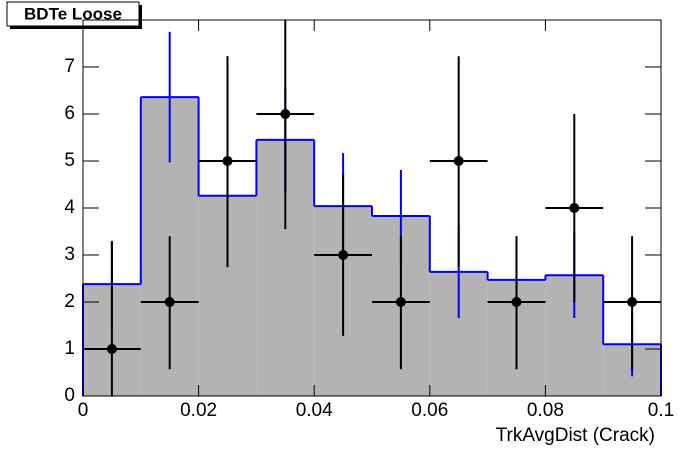 The height and width of the screenshot is (472, 696). What do you see at coordinates (69, 207) in the screenshot?
I see `y-tick-label: 4` at bounding box center [69, 207].